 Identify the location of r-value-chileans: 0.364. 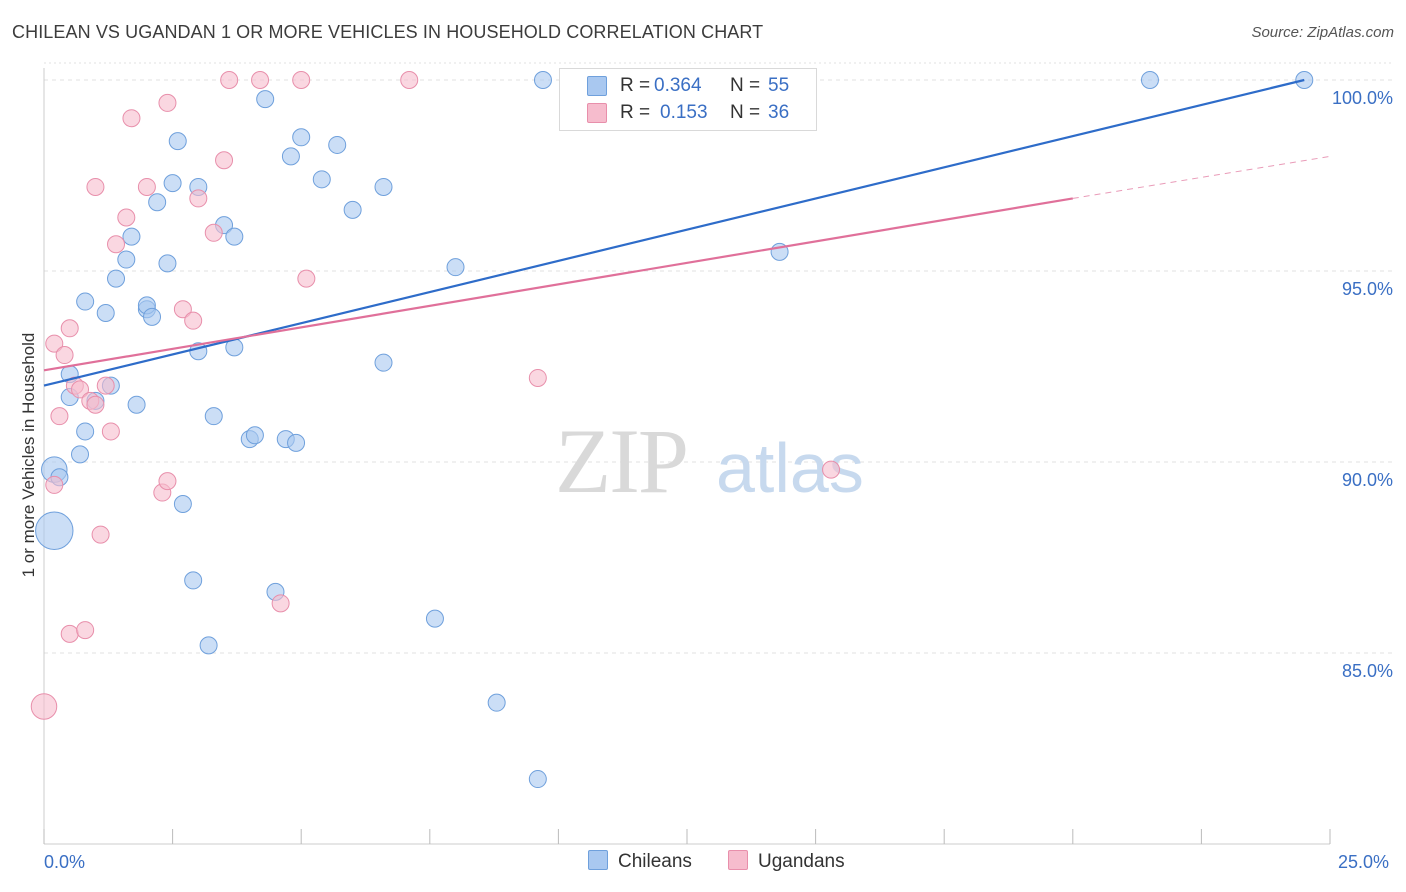
(678, 85).